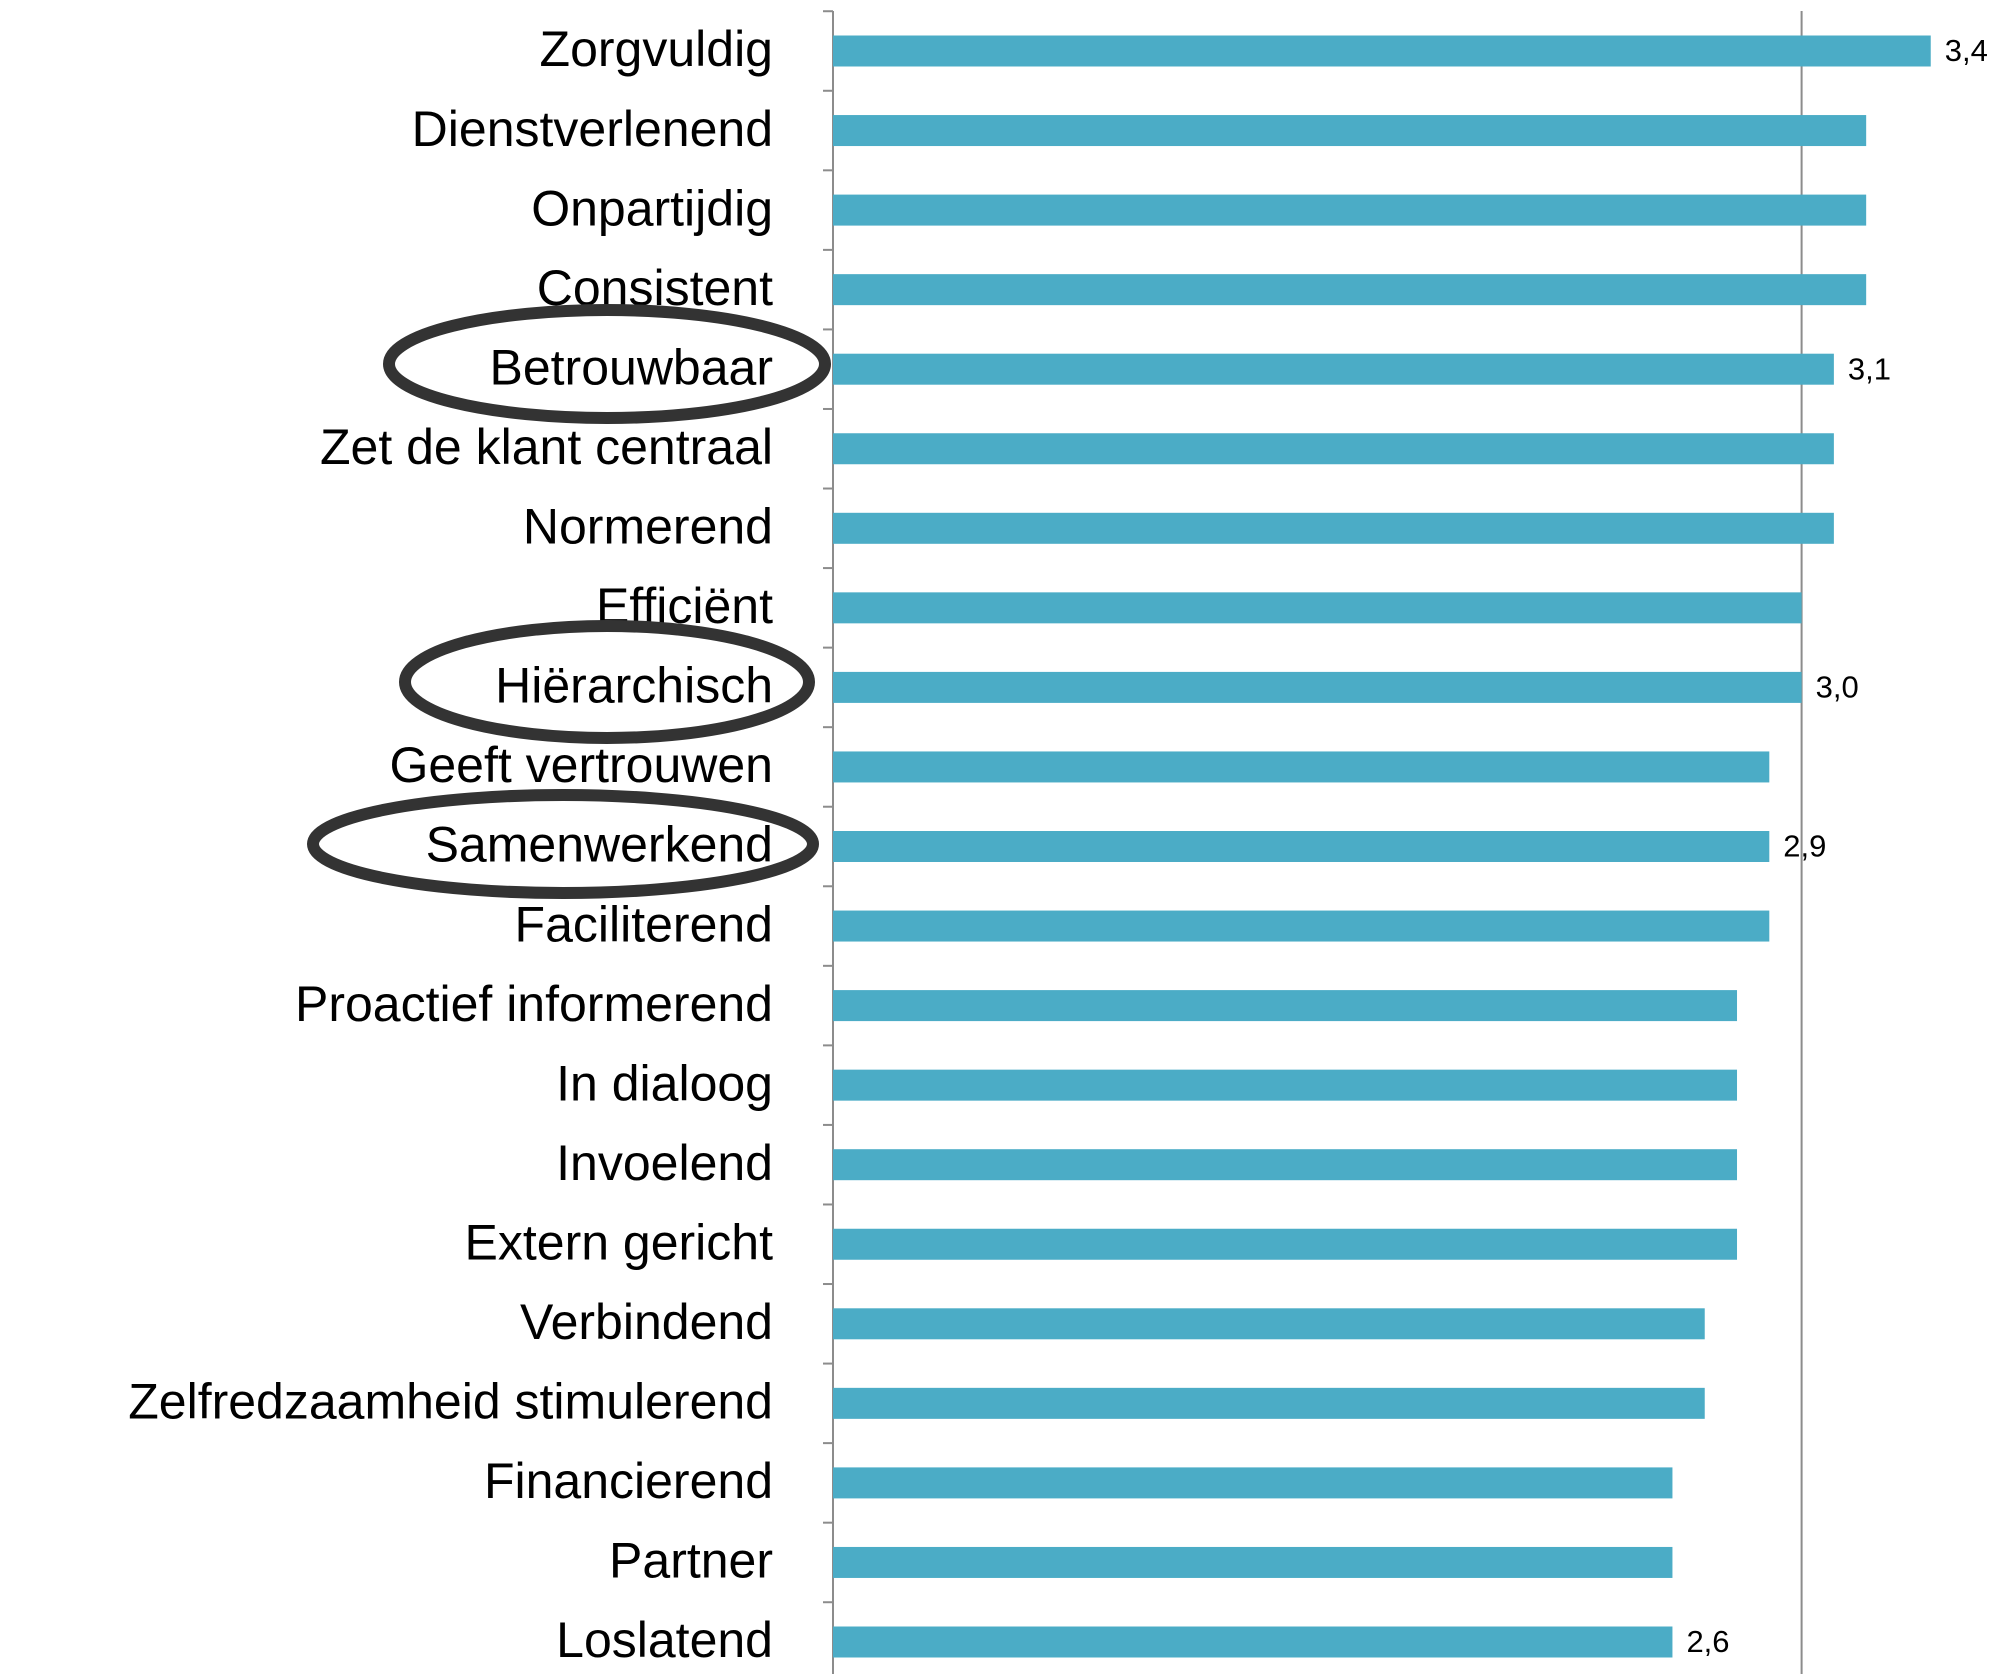 The image size is (2007, 1674). Describe the element at coordinates (534, 1004) in the screenshot. I see `y-tick-label: Proactief informerend` at that location.